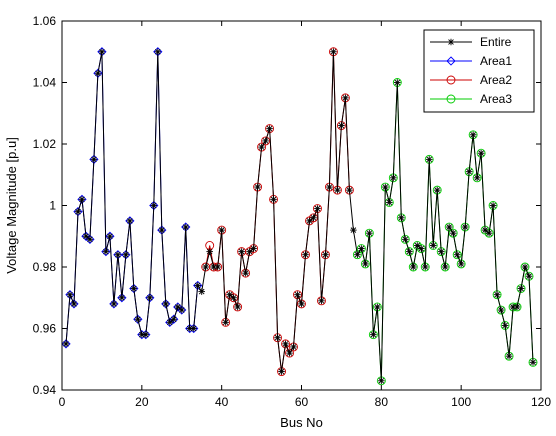 The height and width of the screenshot is (436, 556). What do you see at coordinates (11, 205) in the screenshot?
I see `y-axis-label: Voltage Magnitude [p.u]` at bounding box center [11, 205].